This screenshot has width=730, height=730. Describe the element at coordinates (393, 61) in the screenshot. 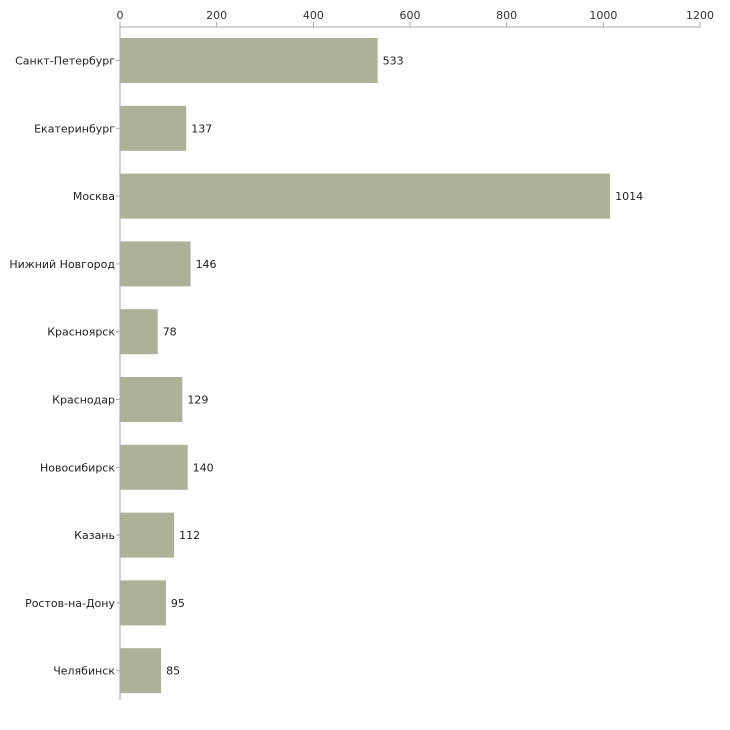

I see `value-label: 533` at that location.